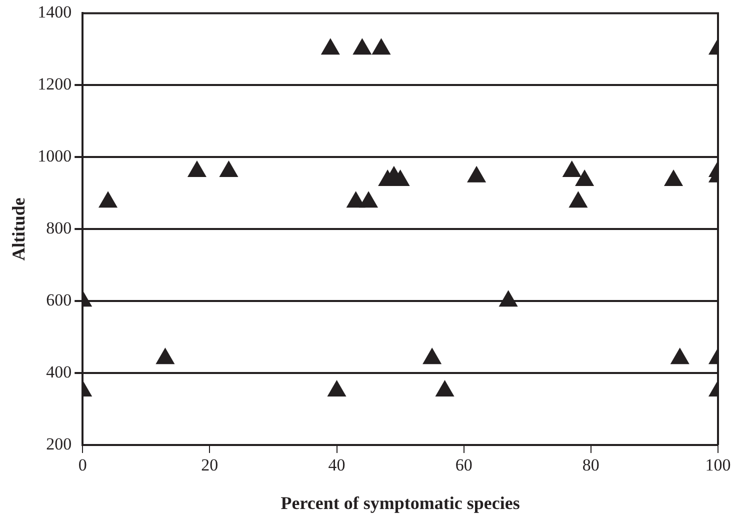 Image resolution: width=736 pixels, height=527 pixels. Describe the element at coordinates (59, 372) in the screenshot. I see `y-tick-label: 400` at that location.